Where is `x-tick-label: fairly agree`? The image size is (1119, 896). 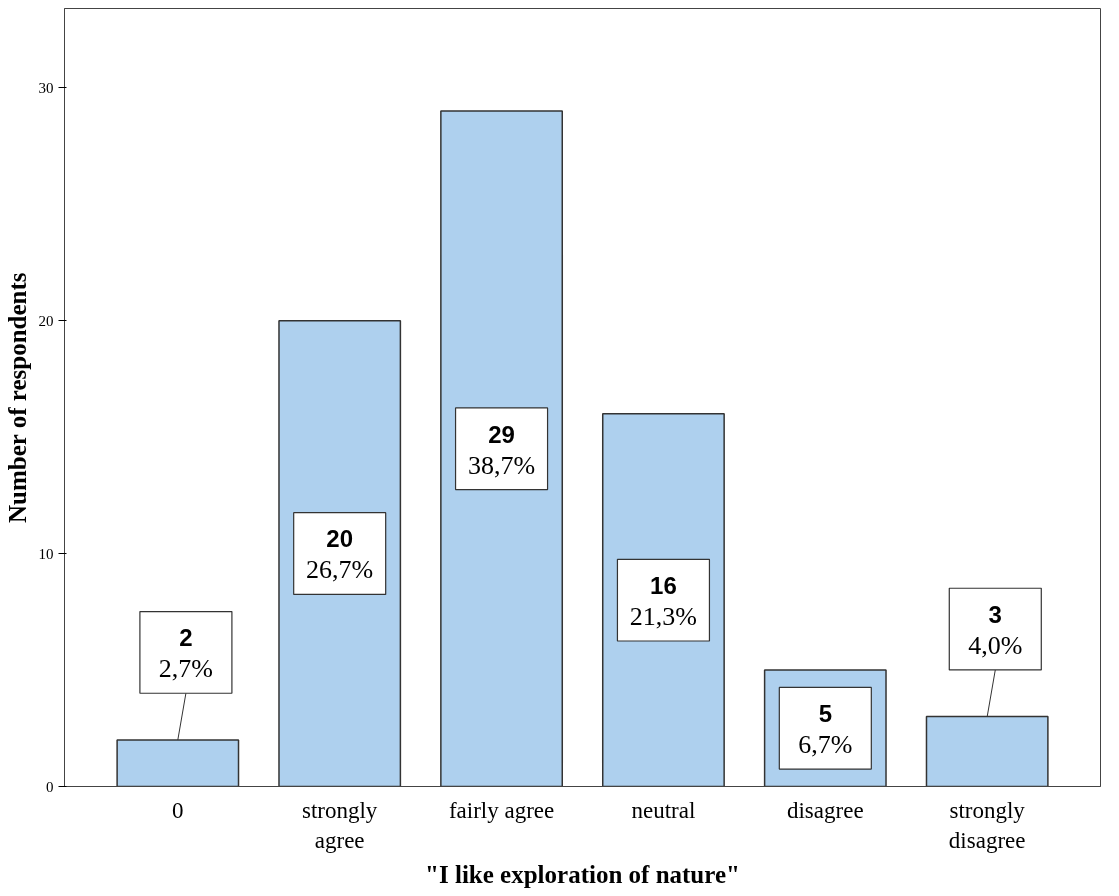
x-tick-label: fairly agree is located at coordinates (501, 810).